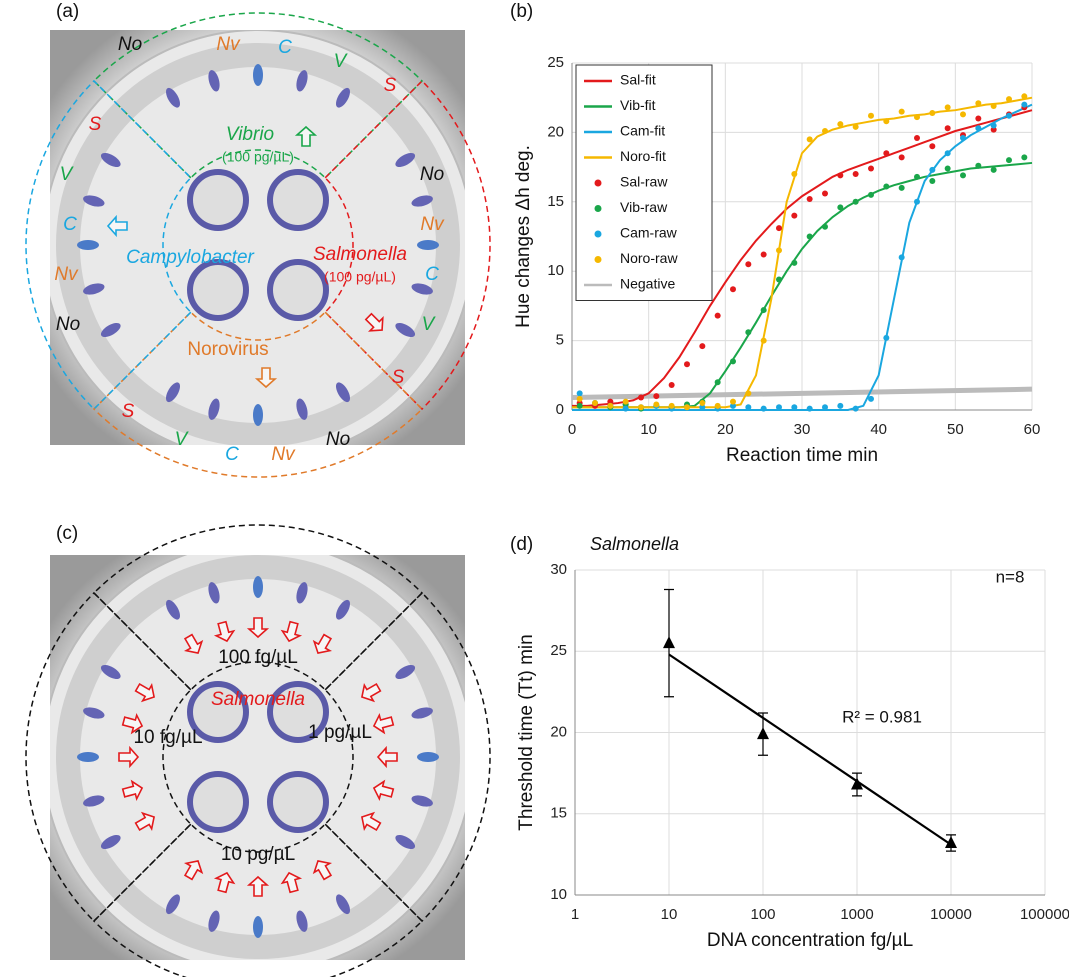 The width and height of the screenshot is (1069, 977). I want to click on x-tick-label: 30, so click(802, 429).